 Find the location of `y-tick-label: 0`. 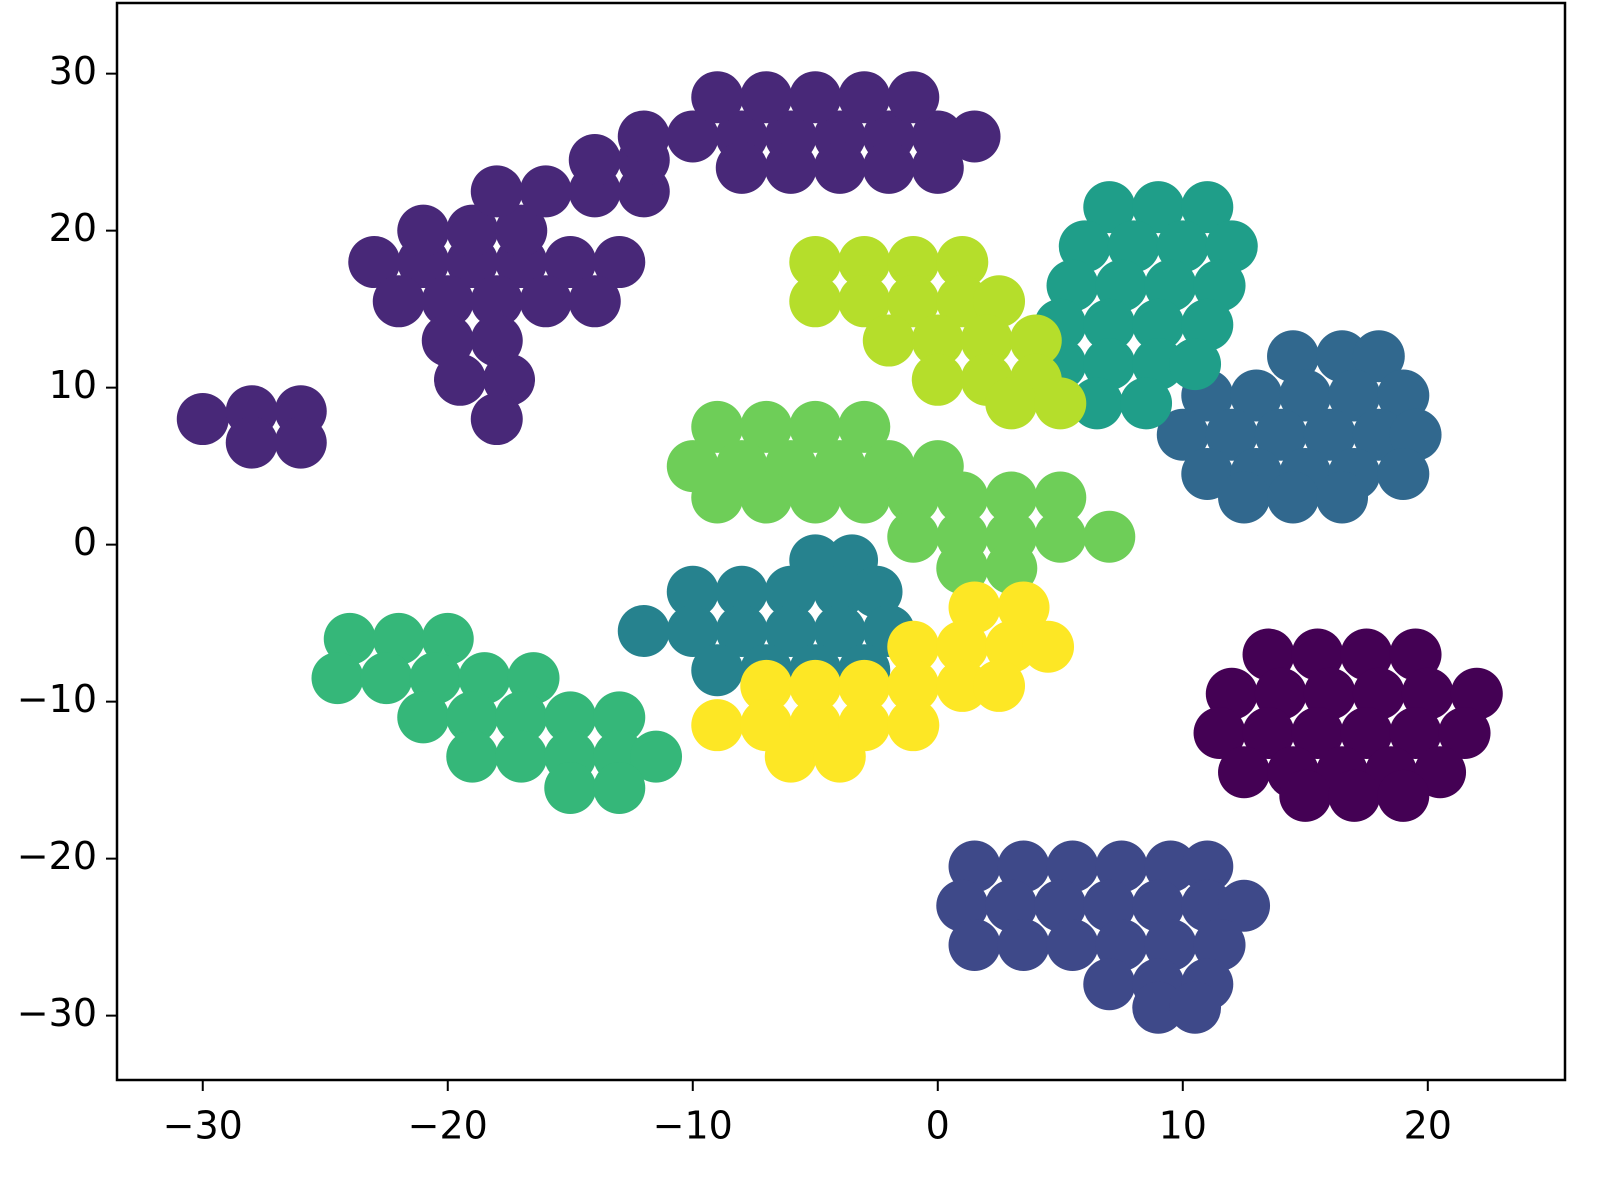

y-tick-label: 0 is located at coordinates (85, 542).